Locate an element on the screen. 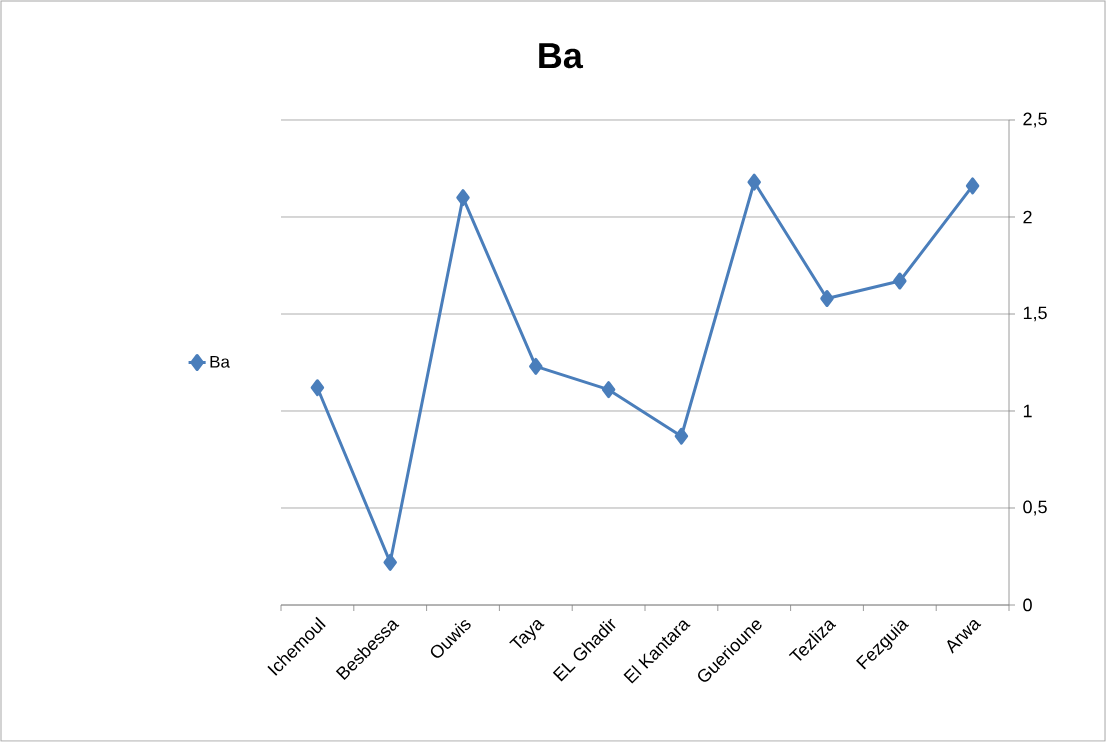 This screenshot has width=1106, height=742. y-tick-label: 2,5 is located at coordinates (1035, 120).